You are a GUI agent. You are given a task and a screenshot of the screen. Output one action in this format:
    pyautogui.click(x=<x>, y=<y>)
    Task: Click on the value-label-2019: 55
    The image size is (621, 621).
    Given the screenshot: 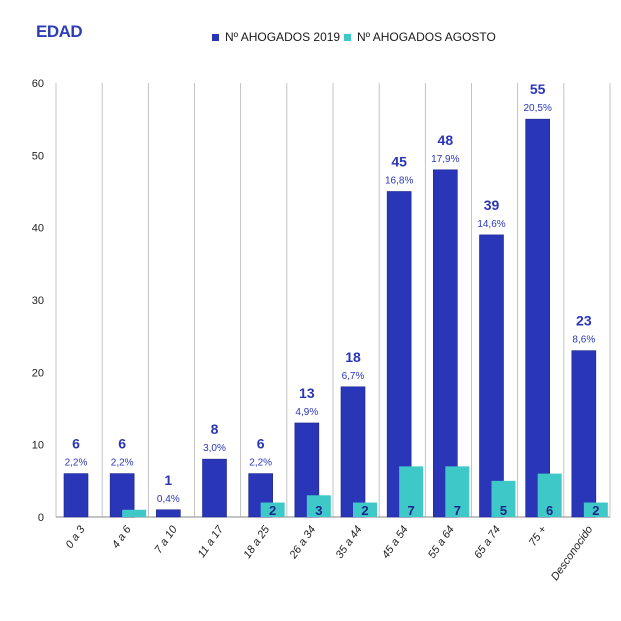 What is the action you would take?
    pyautogui.click(x=538, y=89)
    